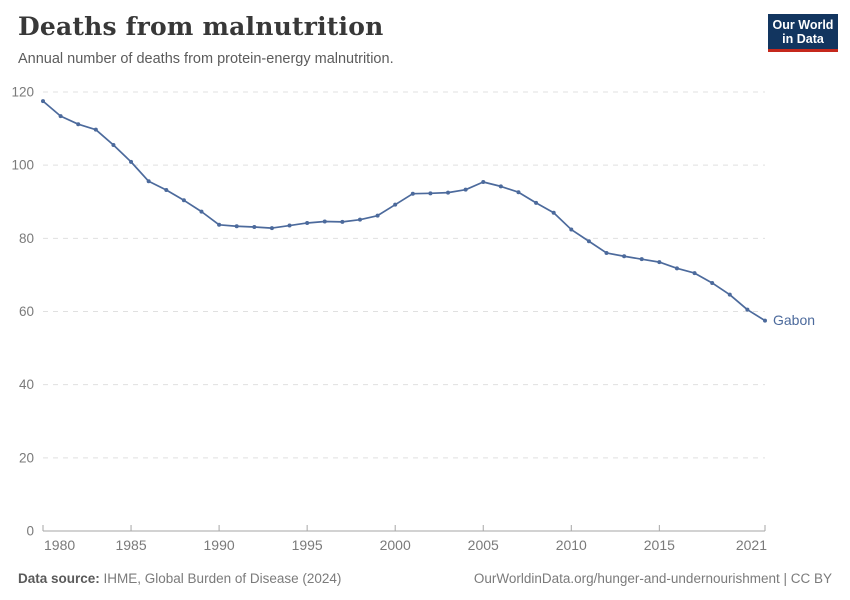  What do you see at coordinates (26, 457) in the screenshot?
I see `y-tick-label: 20` at bounding box center [26, 457].